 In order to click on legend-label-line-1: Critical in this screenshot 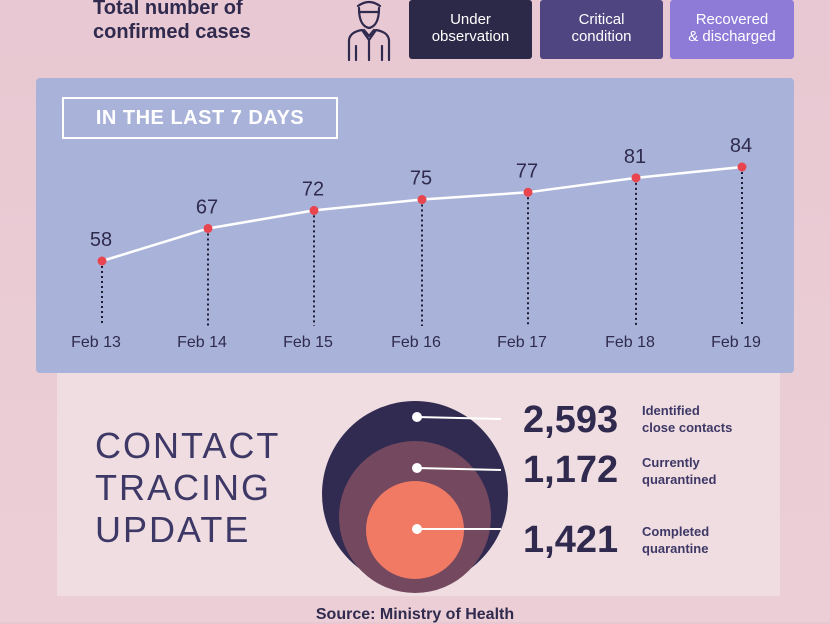, I will do `click(601, 19)`.